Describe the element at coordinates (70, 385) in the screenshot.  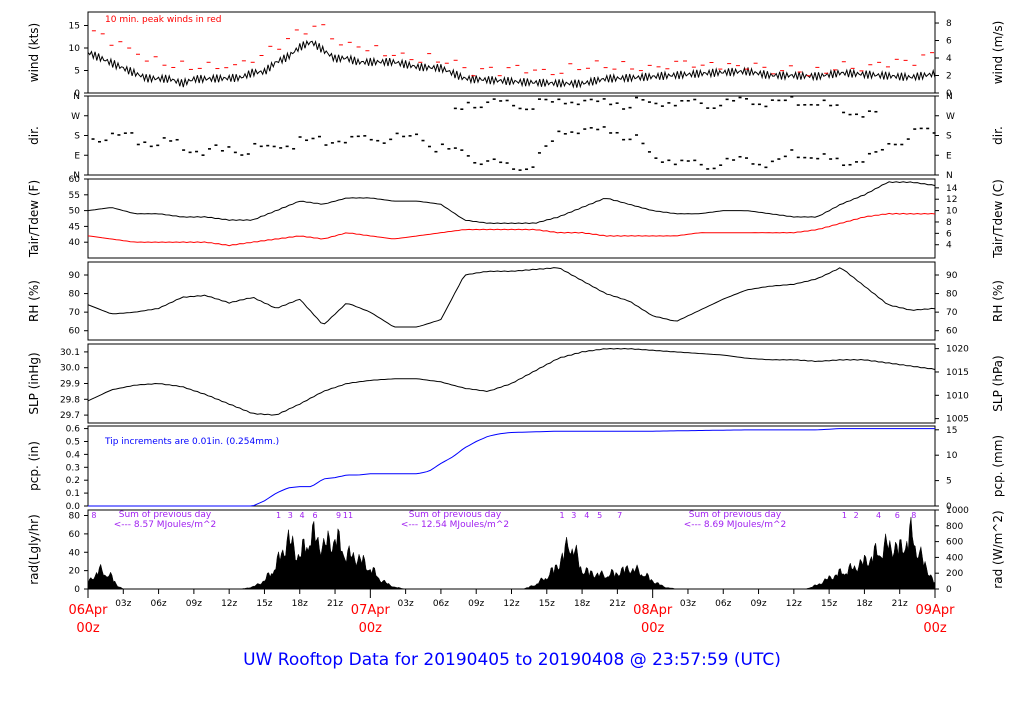
I see `left-tick-label: 29.9` at that location.